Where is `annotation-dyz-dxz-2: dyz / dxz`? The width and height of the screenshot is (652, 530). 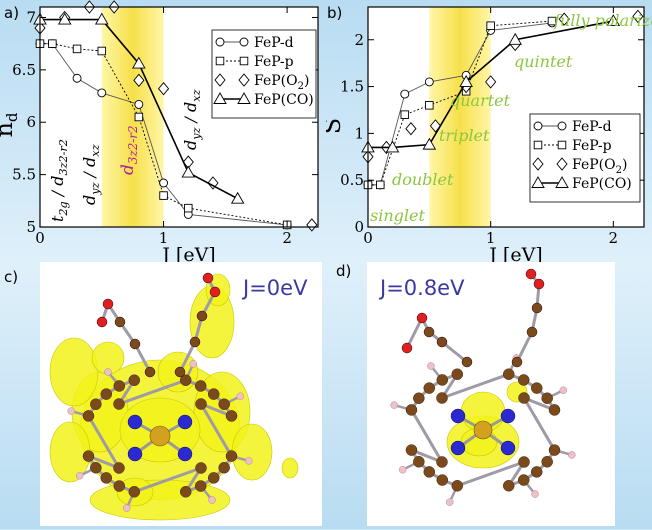
annotation-dyz-dxz-2: dyz / dxz is located at coordinates (192, 119).